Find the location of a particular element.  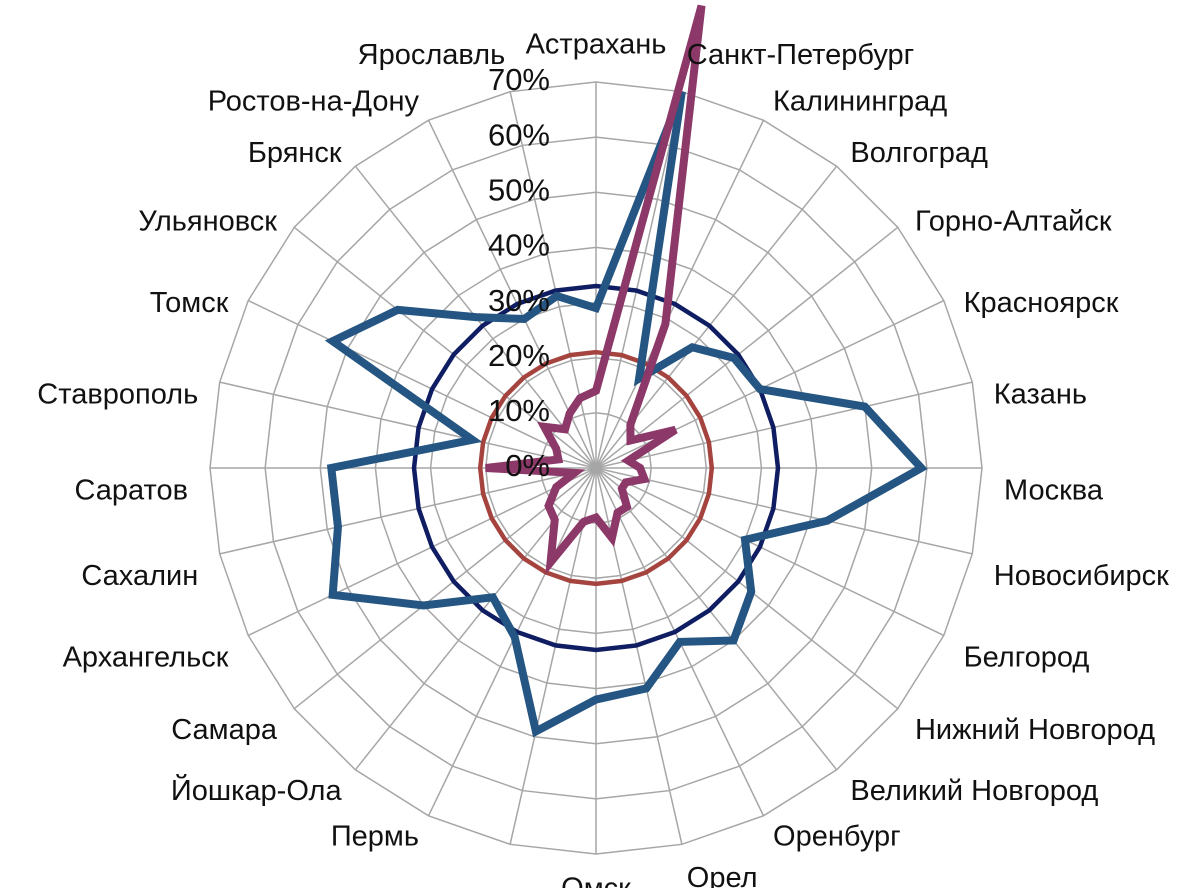

category-label: Ростов-на-Дону is located at coordinates (314, 101).